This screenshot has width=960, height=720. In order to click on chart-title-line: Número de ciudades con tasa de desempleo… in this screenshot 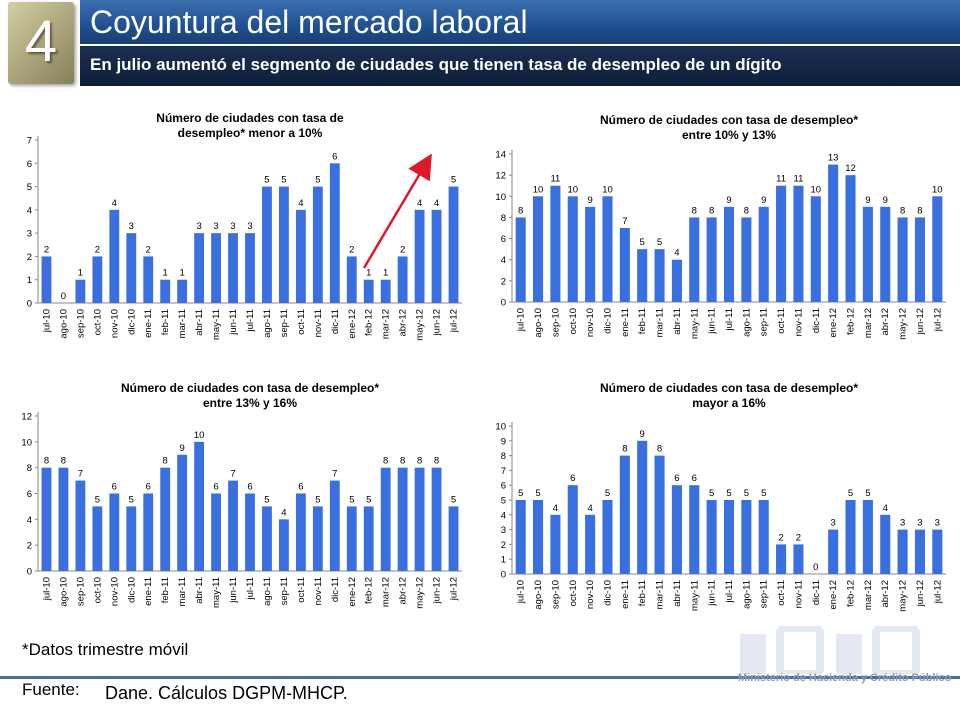, I will do `click(250, 388)`.